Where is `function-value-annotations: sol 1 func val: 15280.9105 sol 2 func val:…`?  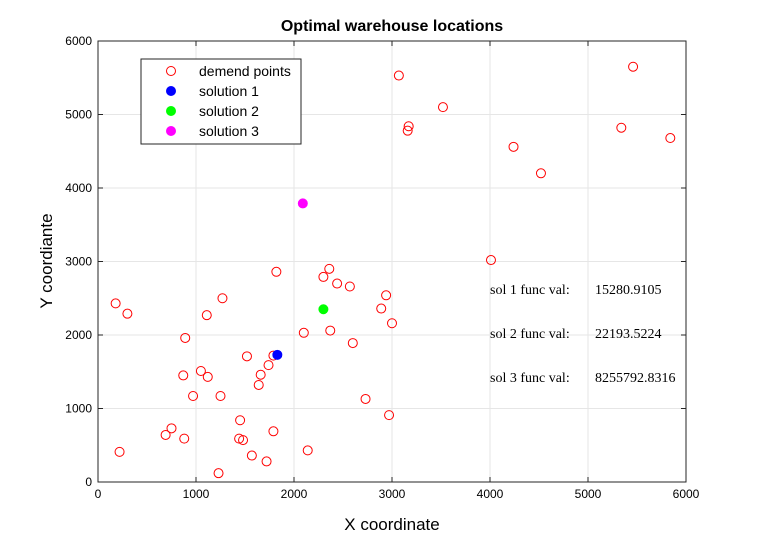 function-value-annotations: sol 1 func val: 15280.9105 sol 2 func val:… is located at coordinates (583, 334).